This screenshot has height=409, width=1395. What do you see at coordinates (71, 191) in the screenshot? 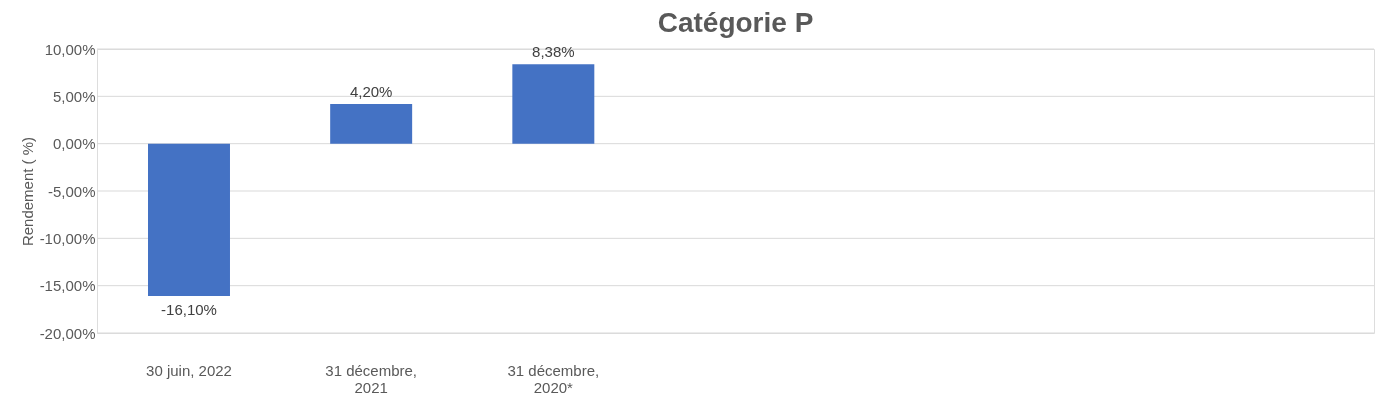
I see `y-tick-label: -5,00%` at bounding box center [71, 191].